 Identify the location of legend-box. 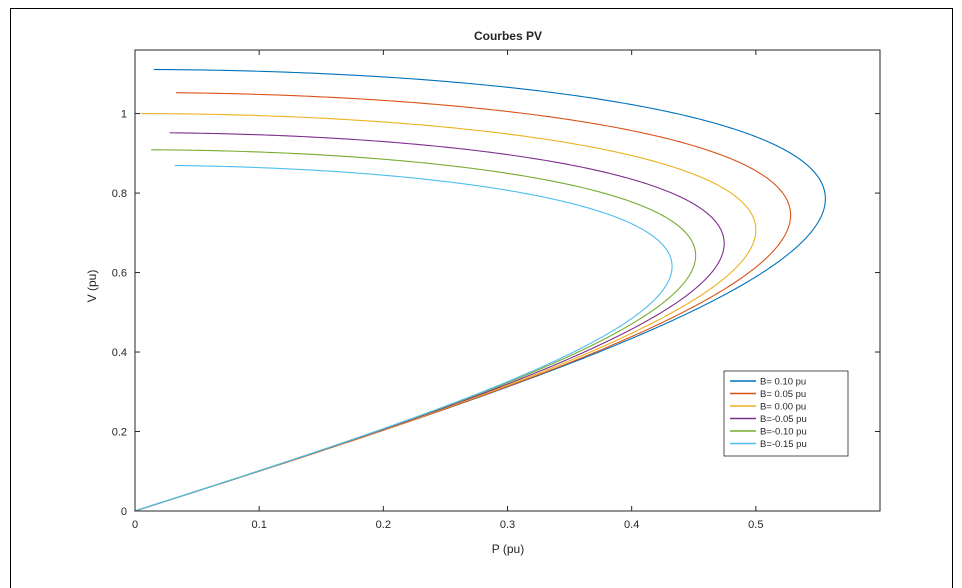
(786, 413).